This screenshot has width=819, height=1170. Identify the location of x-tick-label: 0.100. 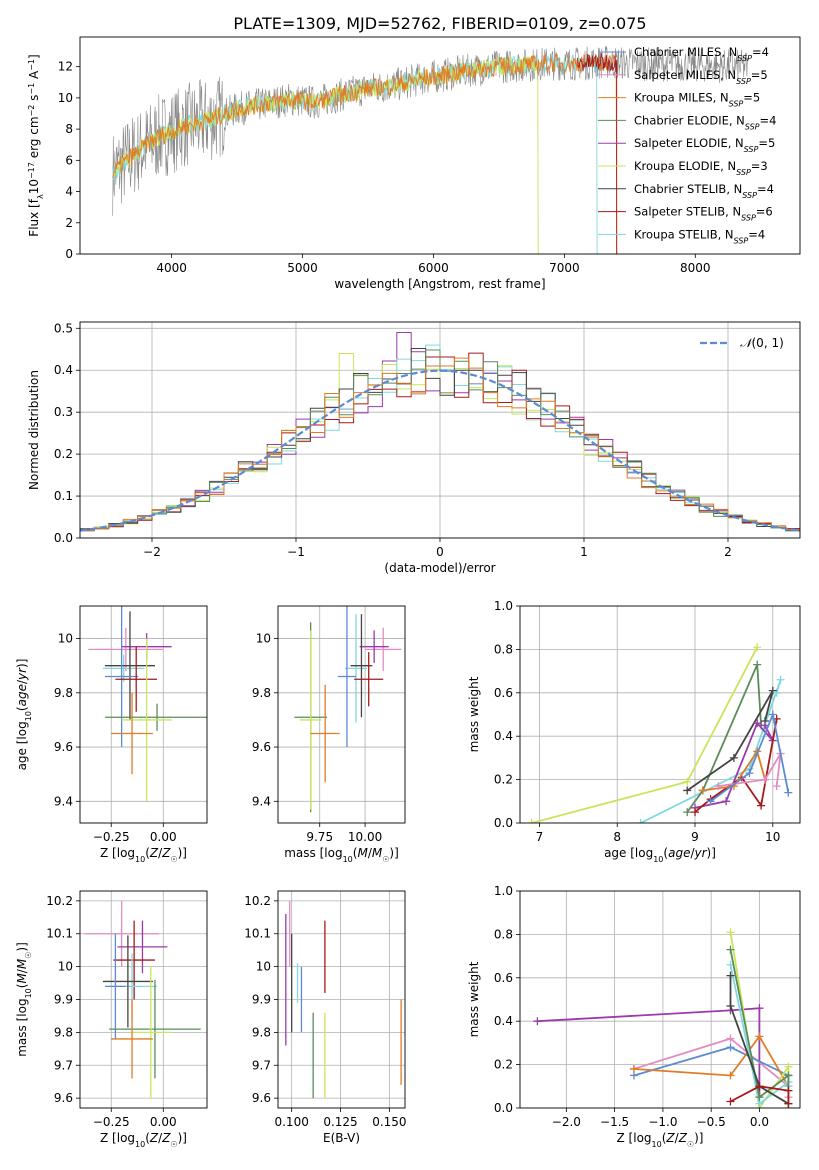
(291, 1122).